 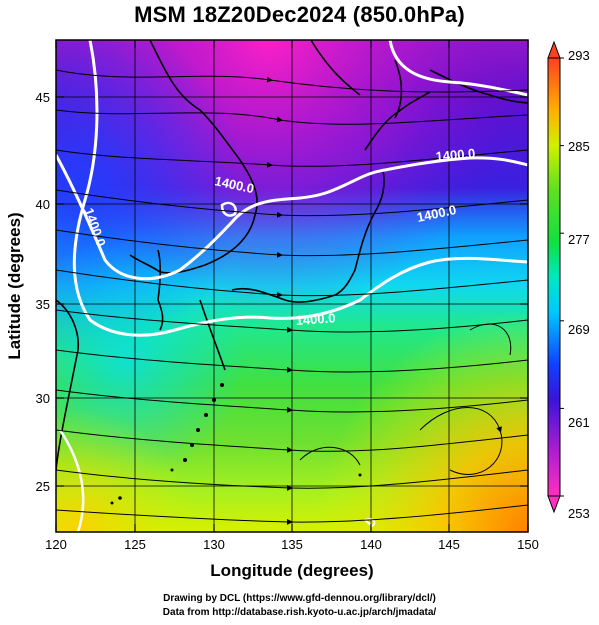 I want to click on colorbar-label: 261, so click(x=579, y=422).